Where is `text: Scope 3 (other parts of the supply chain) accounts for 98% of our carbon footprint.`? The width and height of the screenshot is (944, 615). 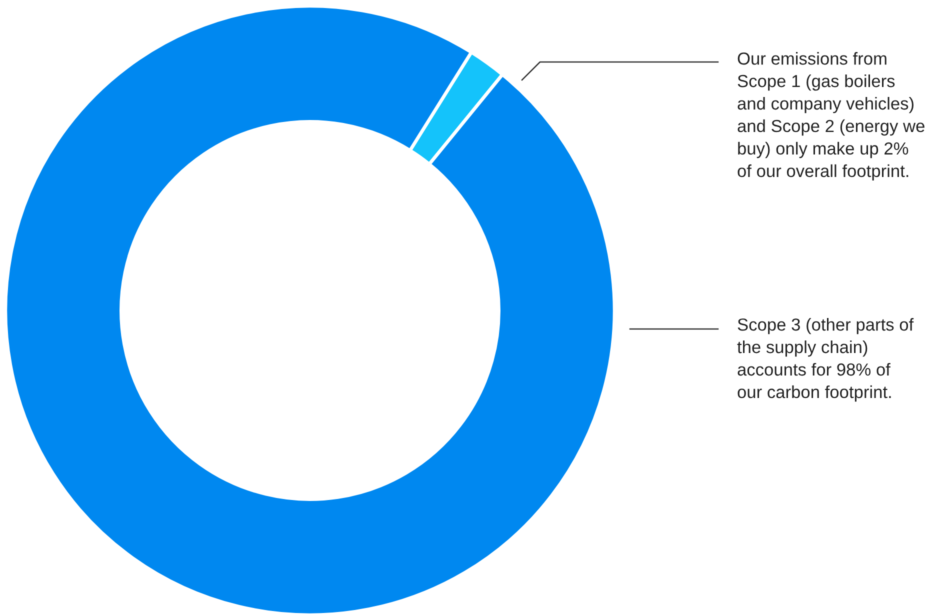 text: Scope 3 (other parts of the supply chain) accounts for 98% of our carbon footprint. is located at coordinates (825, 360).